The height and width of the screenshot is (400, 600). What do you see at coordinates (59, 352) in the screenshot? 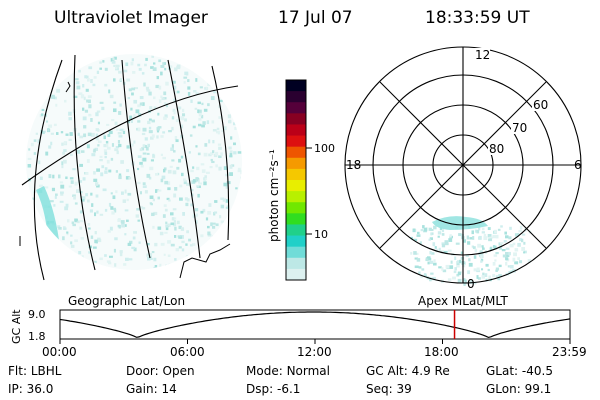
I see `time-tick-0: 00:00` at bounding box center [59, 352].